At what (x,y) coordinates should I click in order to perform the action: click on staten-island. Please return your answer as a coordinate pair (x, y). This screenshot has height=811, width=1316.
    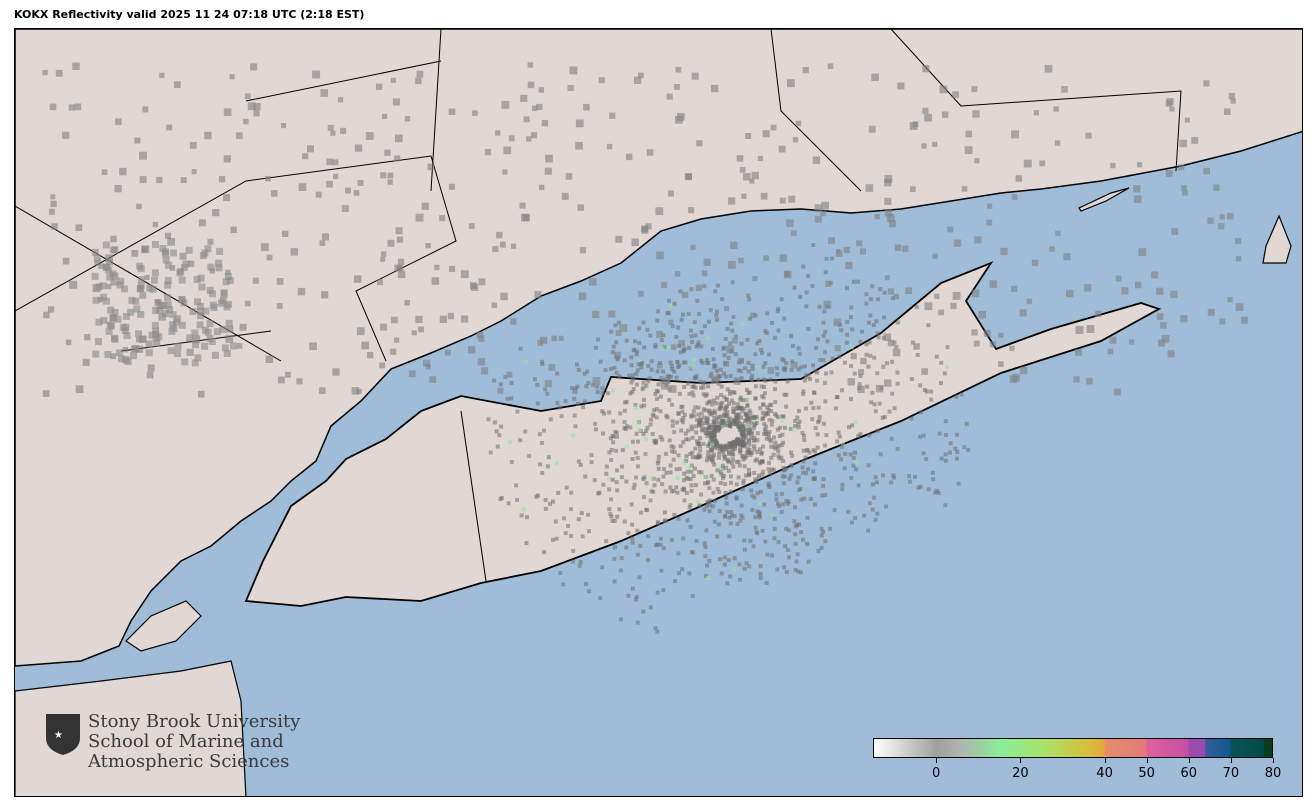
    Looking at the image, I should click on (163, 626).